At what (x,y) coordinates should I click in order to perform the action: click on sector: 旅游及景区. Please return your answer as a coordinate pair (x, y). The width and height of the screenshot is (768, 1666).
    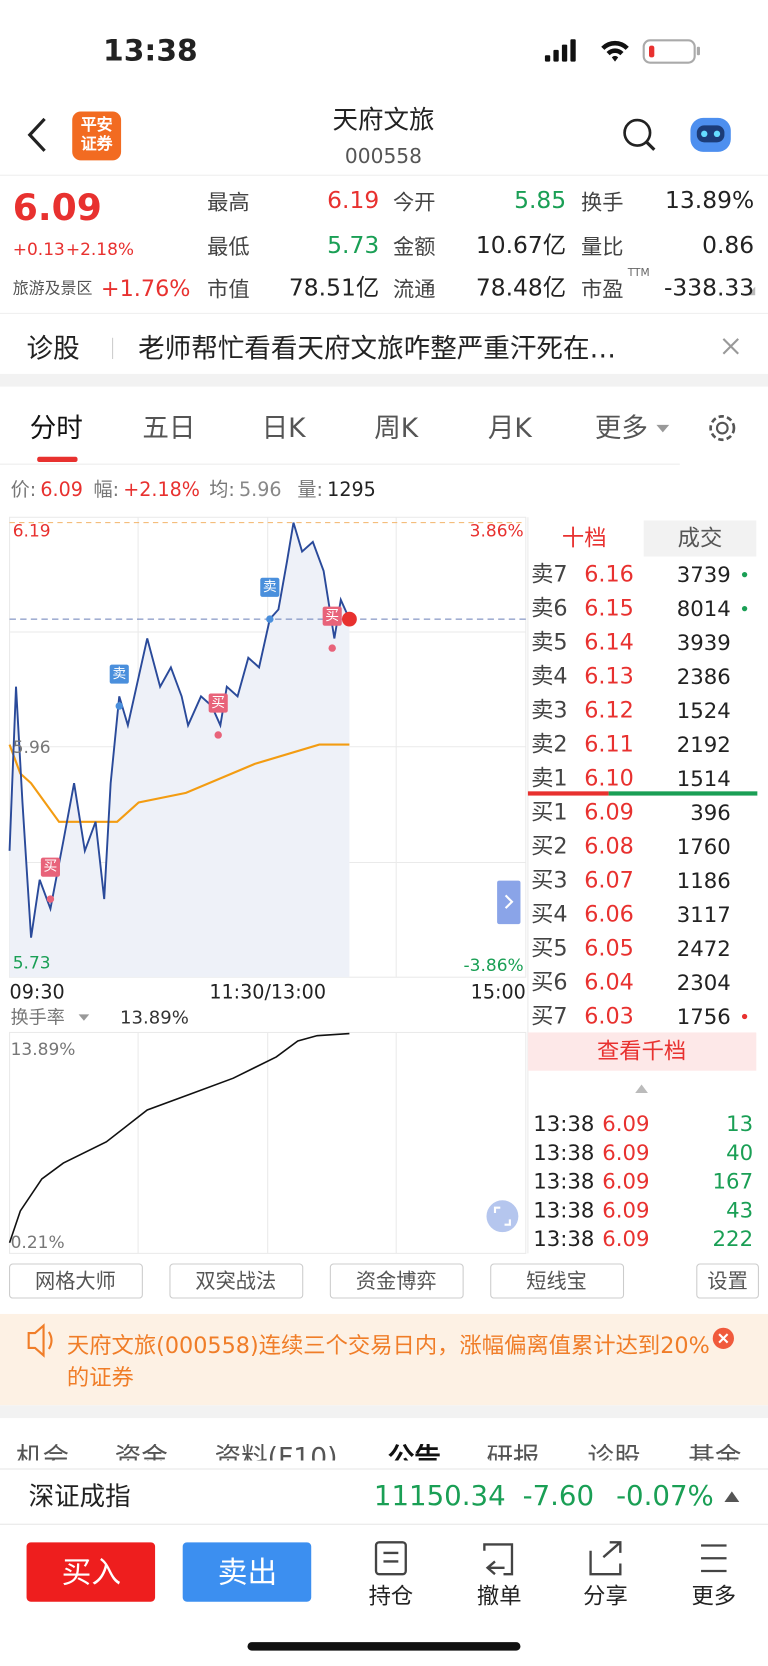
    Looking at the image, I should click on (52, 288).